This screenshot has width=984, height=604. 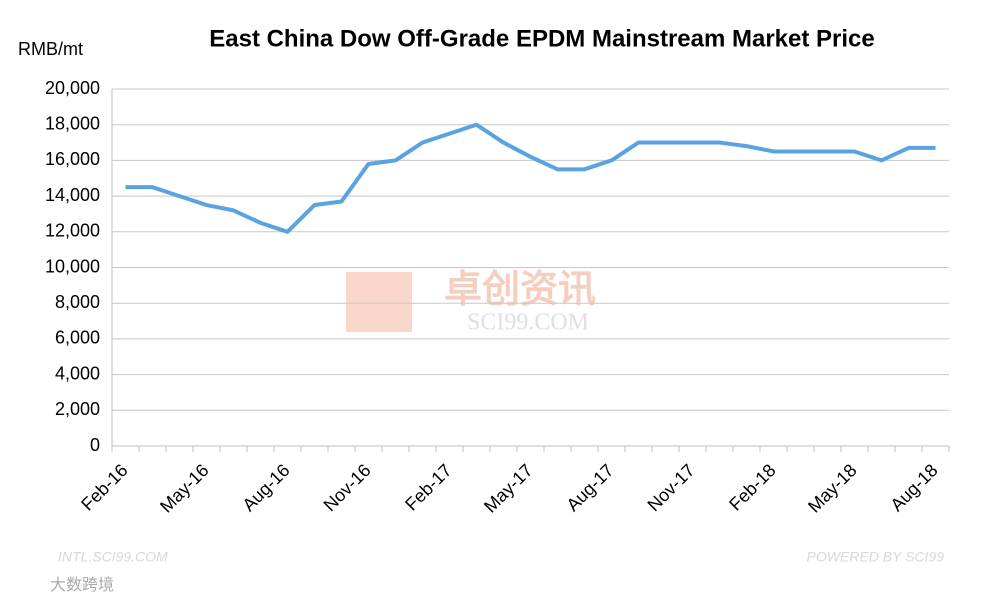 I want to click on watermark: 大数跨境, so click(x=82, y=584).